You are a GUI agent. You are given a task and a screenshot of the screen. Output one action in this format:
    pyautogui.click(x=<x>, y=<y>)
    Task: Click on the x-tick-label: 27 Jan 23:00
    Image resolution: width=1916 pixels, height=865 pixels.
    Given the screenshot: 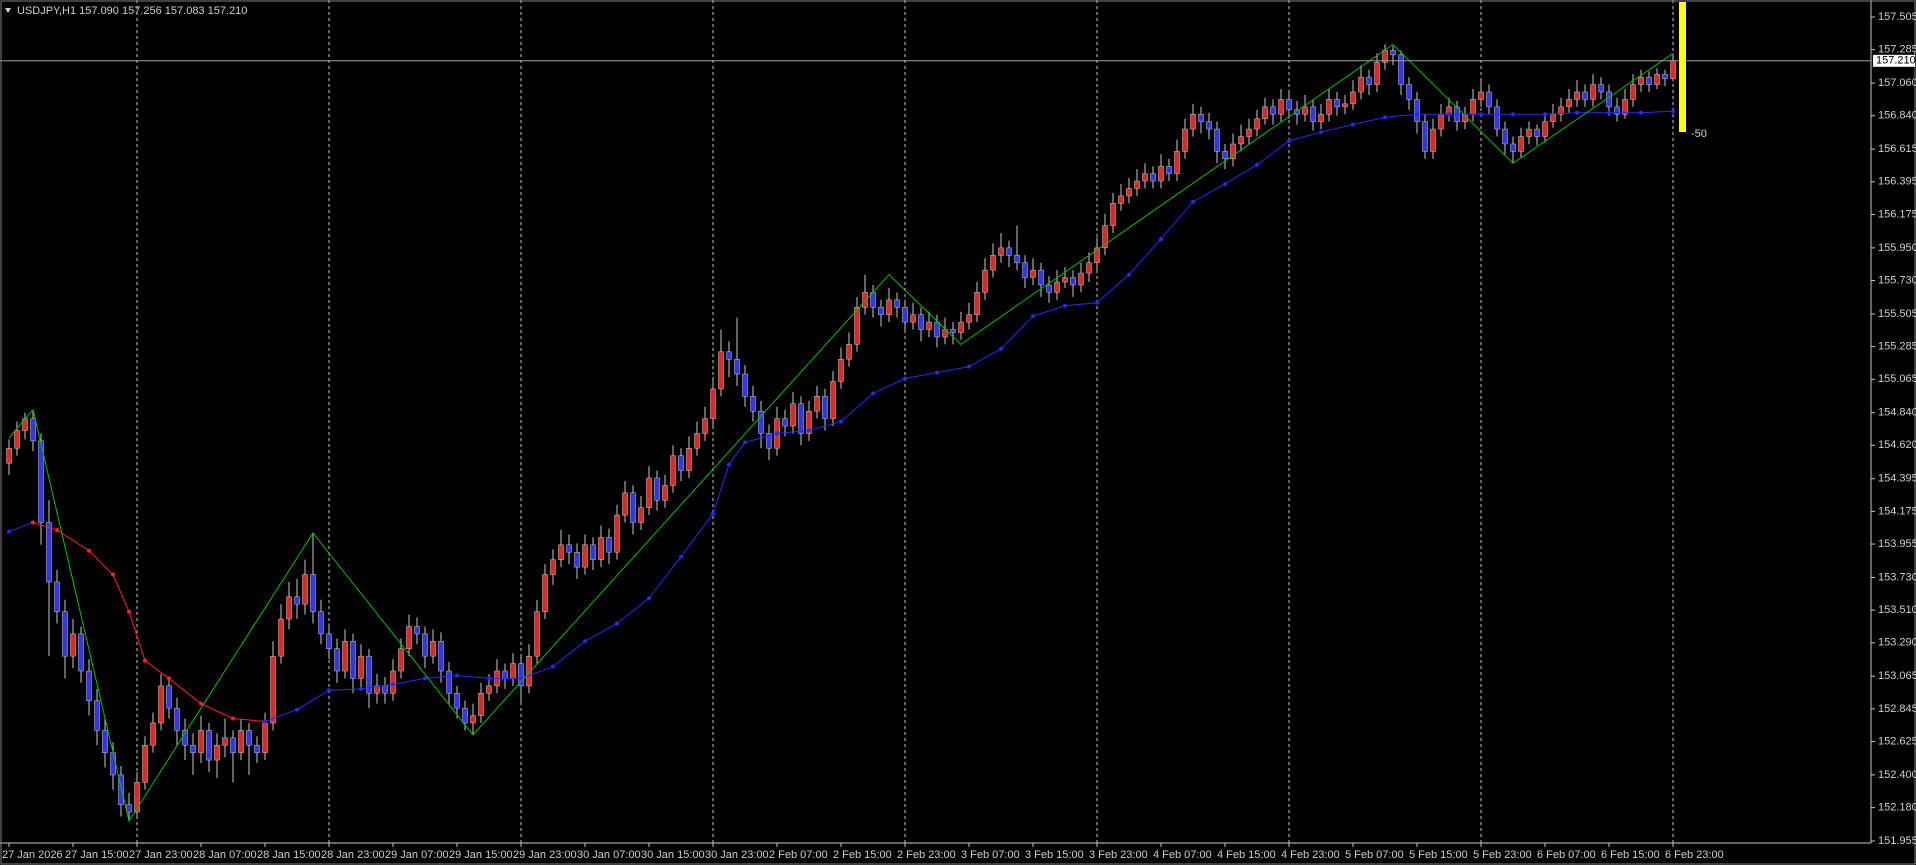 What is the action you would take?
    pyautogui.click(x=161, y=855)
    